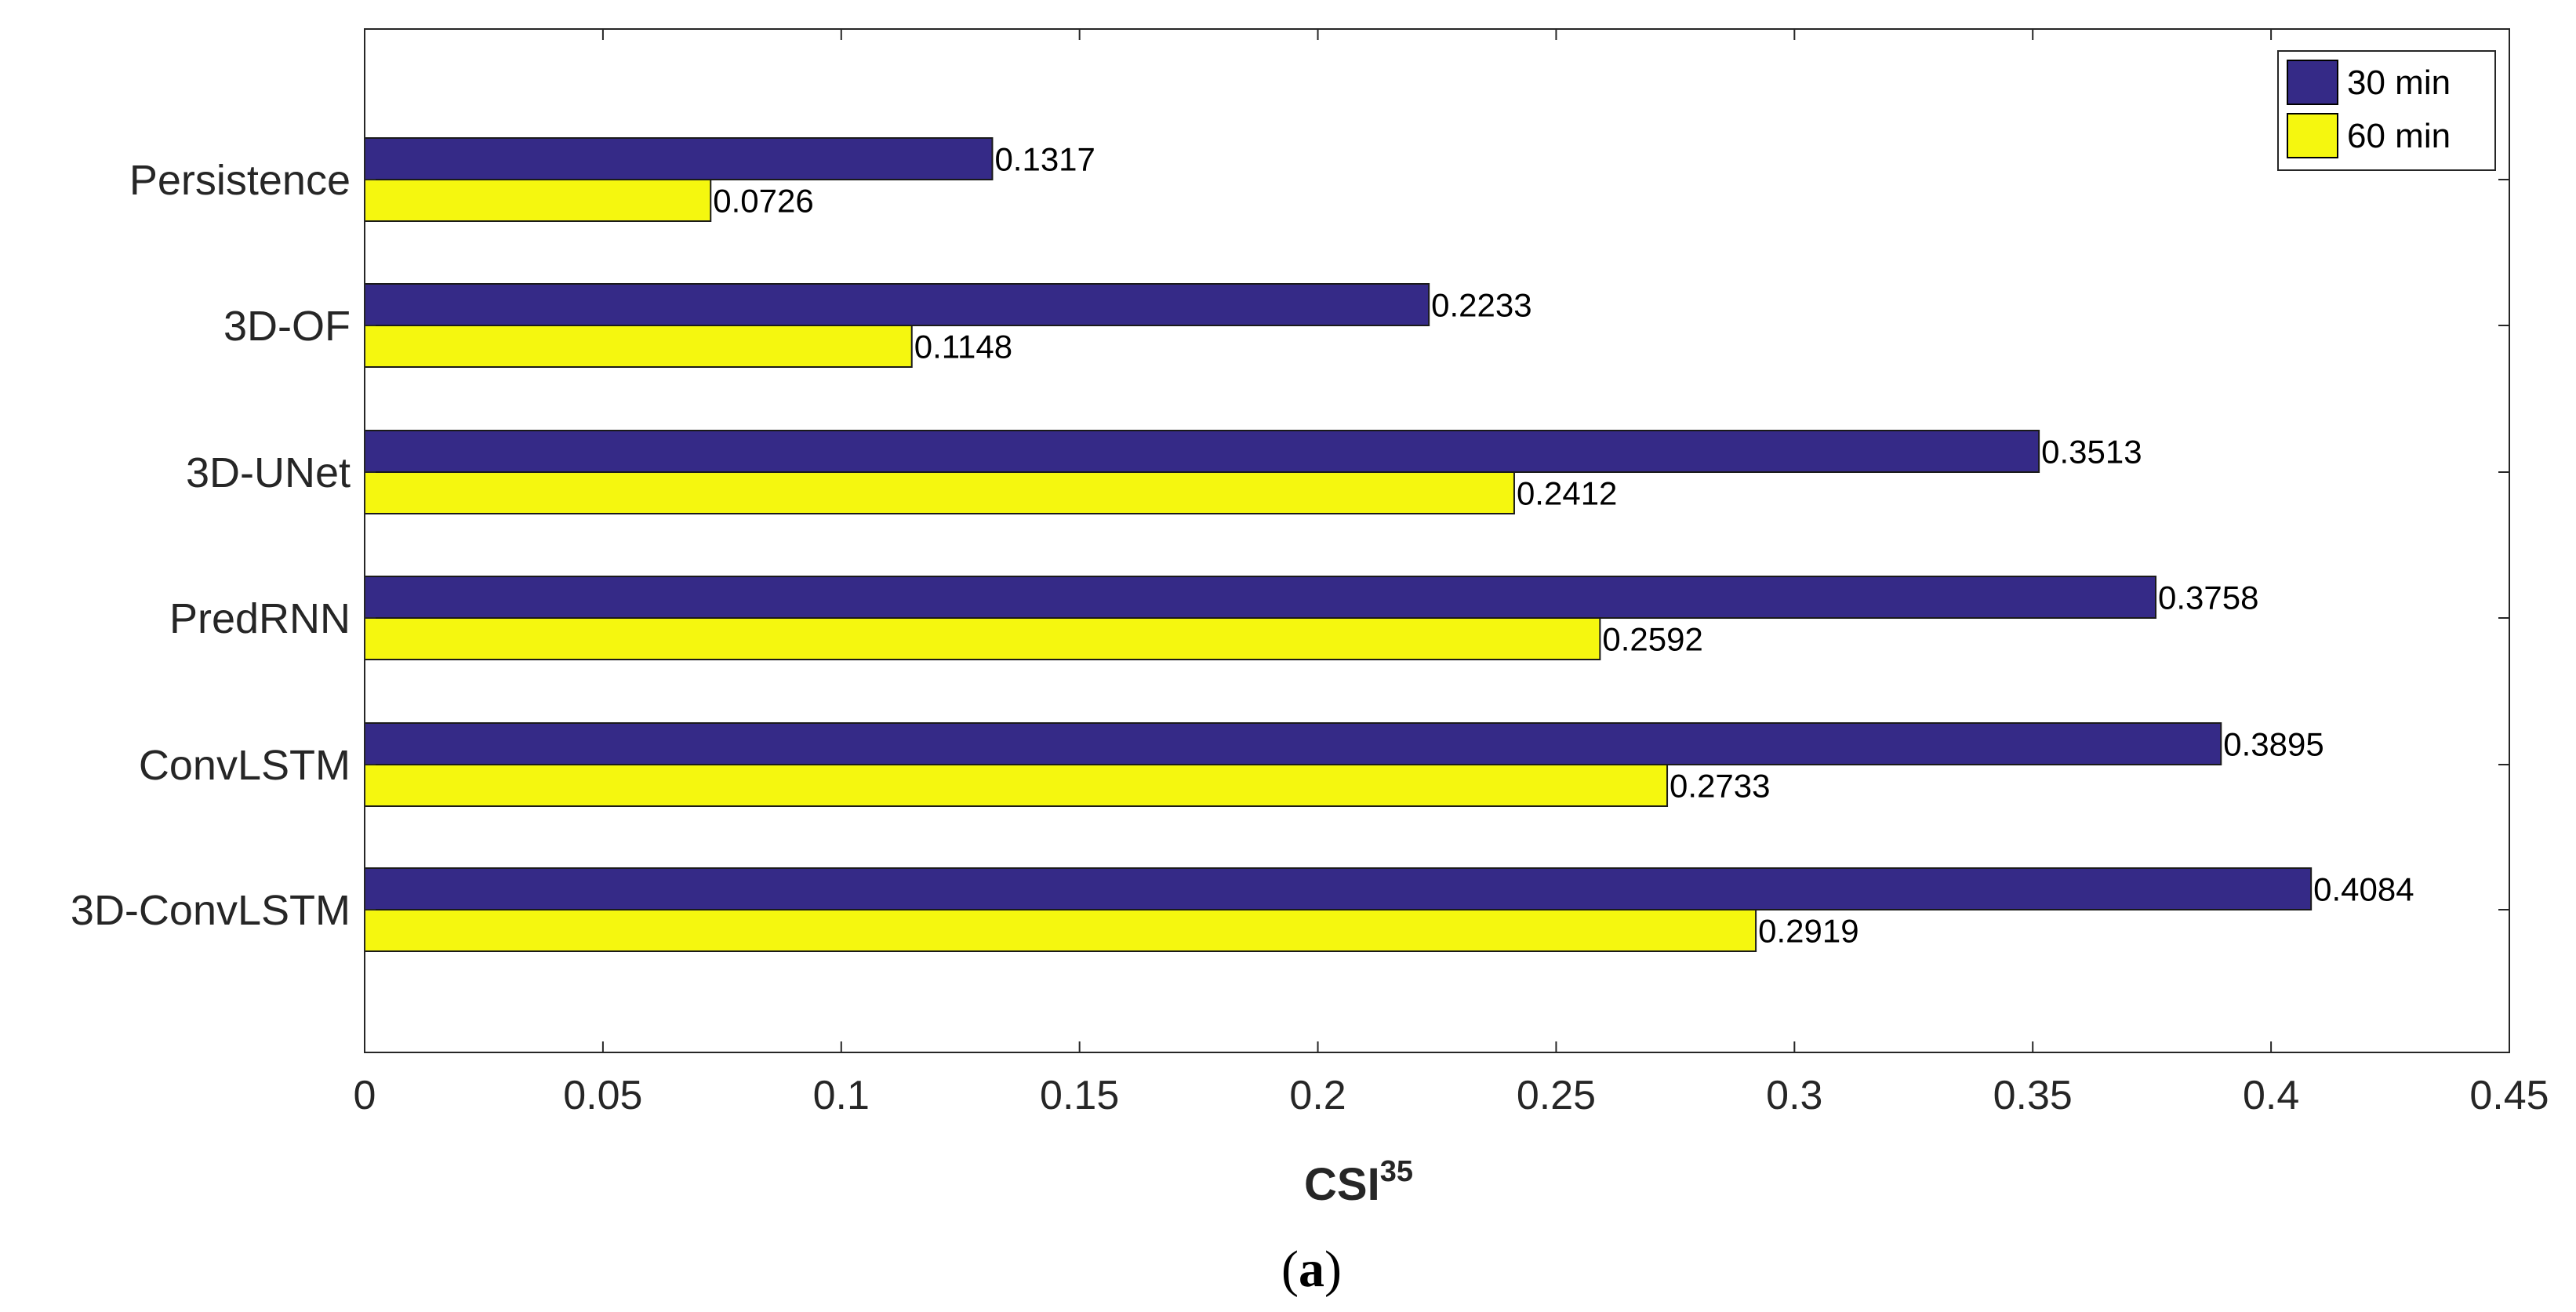 This screenshot has width=2576, height=1312. I want to click on bar-3d-convlstm-30-min, so click(1338, 888).